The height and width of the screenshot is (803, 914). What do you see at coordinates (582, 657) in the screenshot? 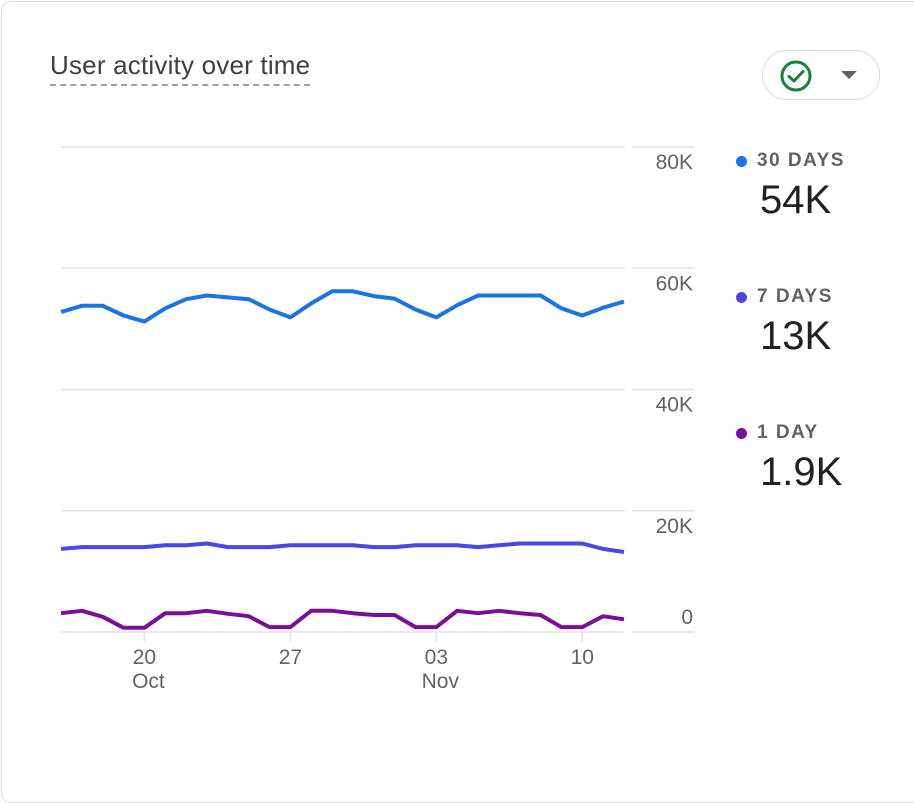
I see `x-tick-label: 10` at bounding box center [582, 657].